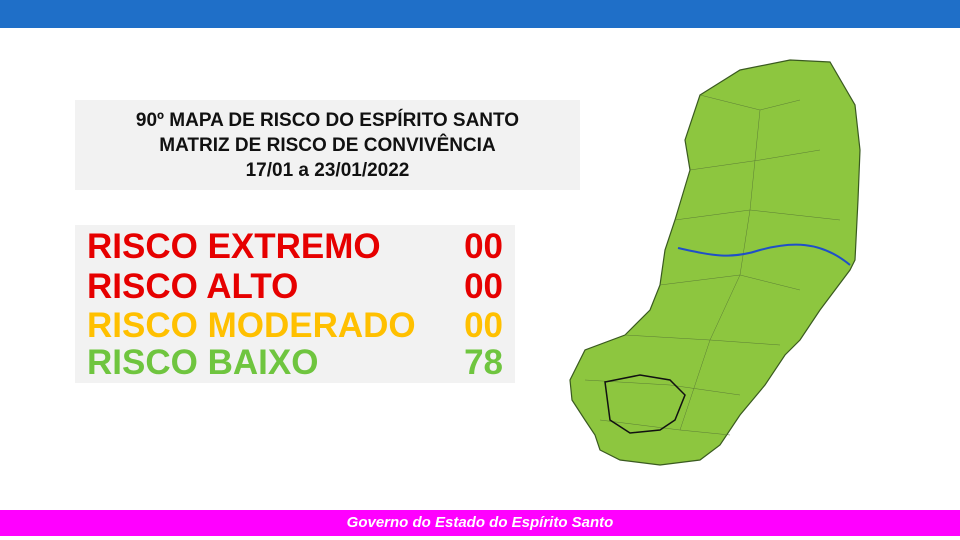 The height and width of the screenshot is (540, 960). I want to click on title-line: MATRIZ DE RISCO DE CONVIVÊNCIA, so click(327, 145).